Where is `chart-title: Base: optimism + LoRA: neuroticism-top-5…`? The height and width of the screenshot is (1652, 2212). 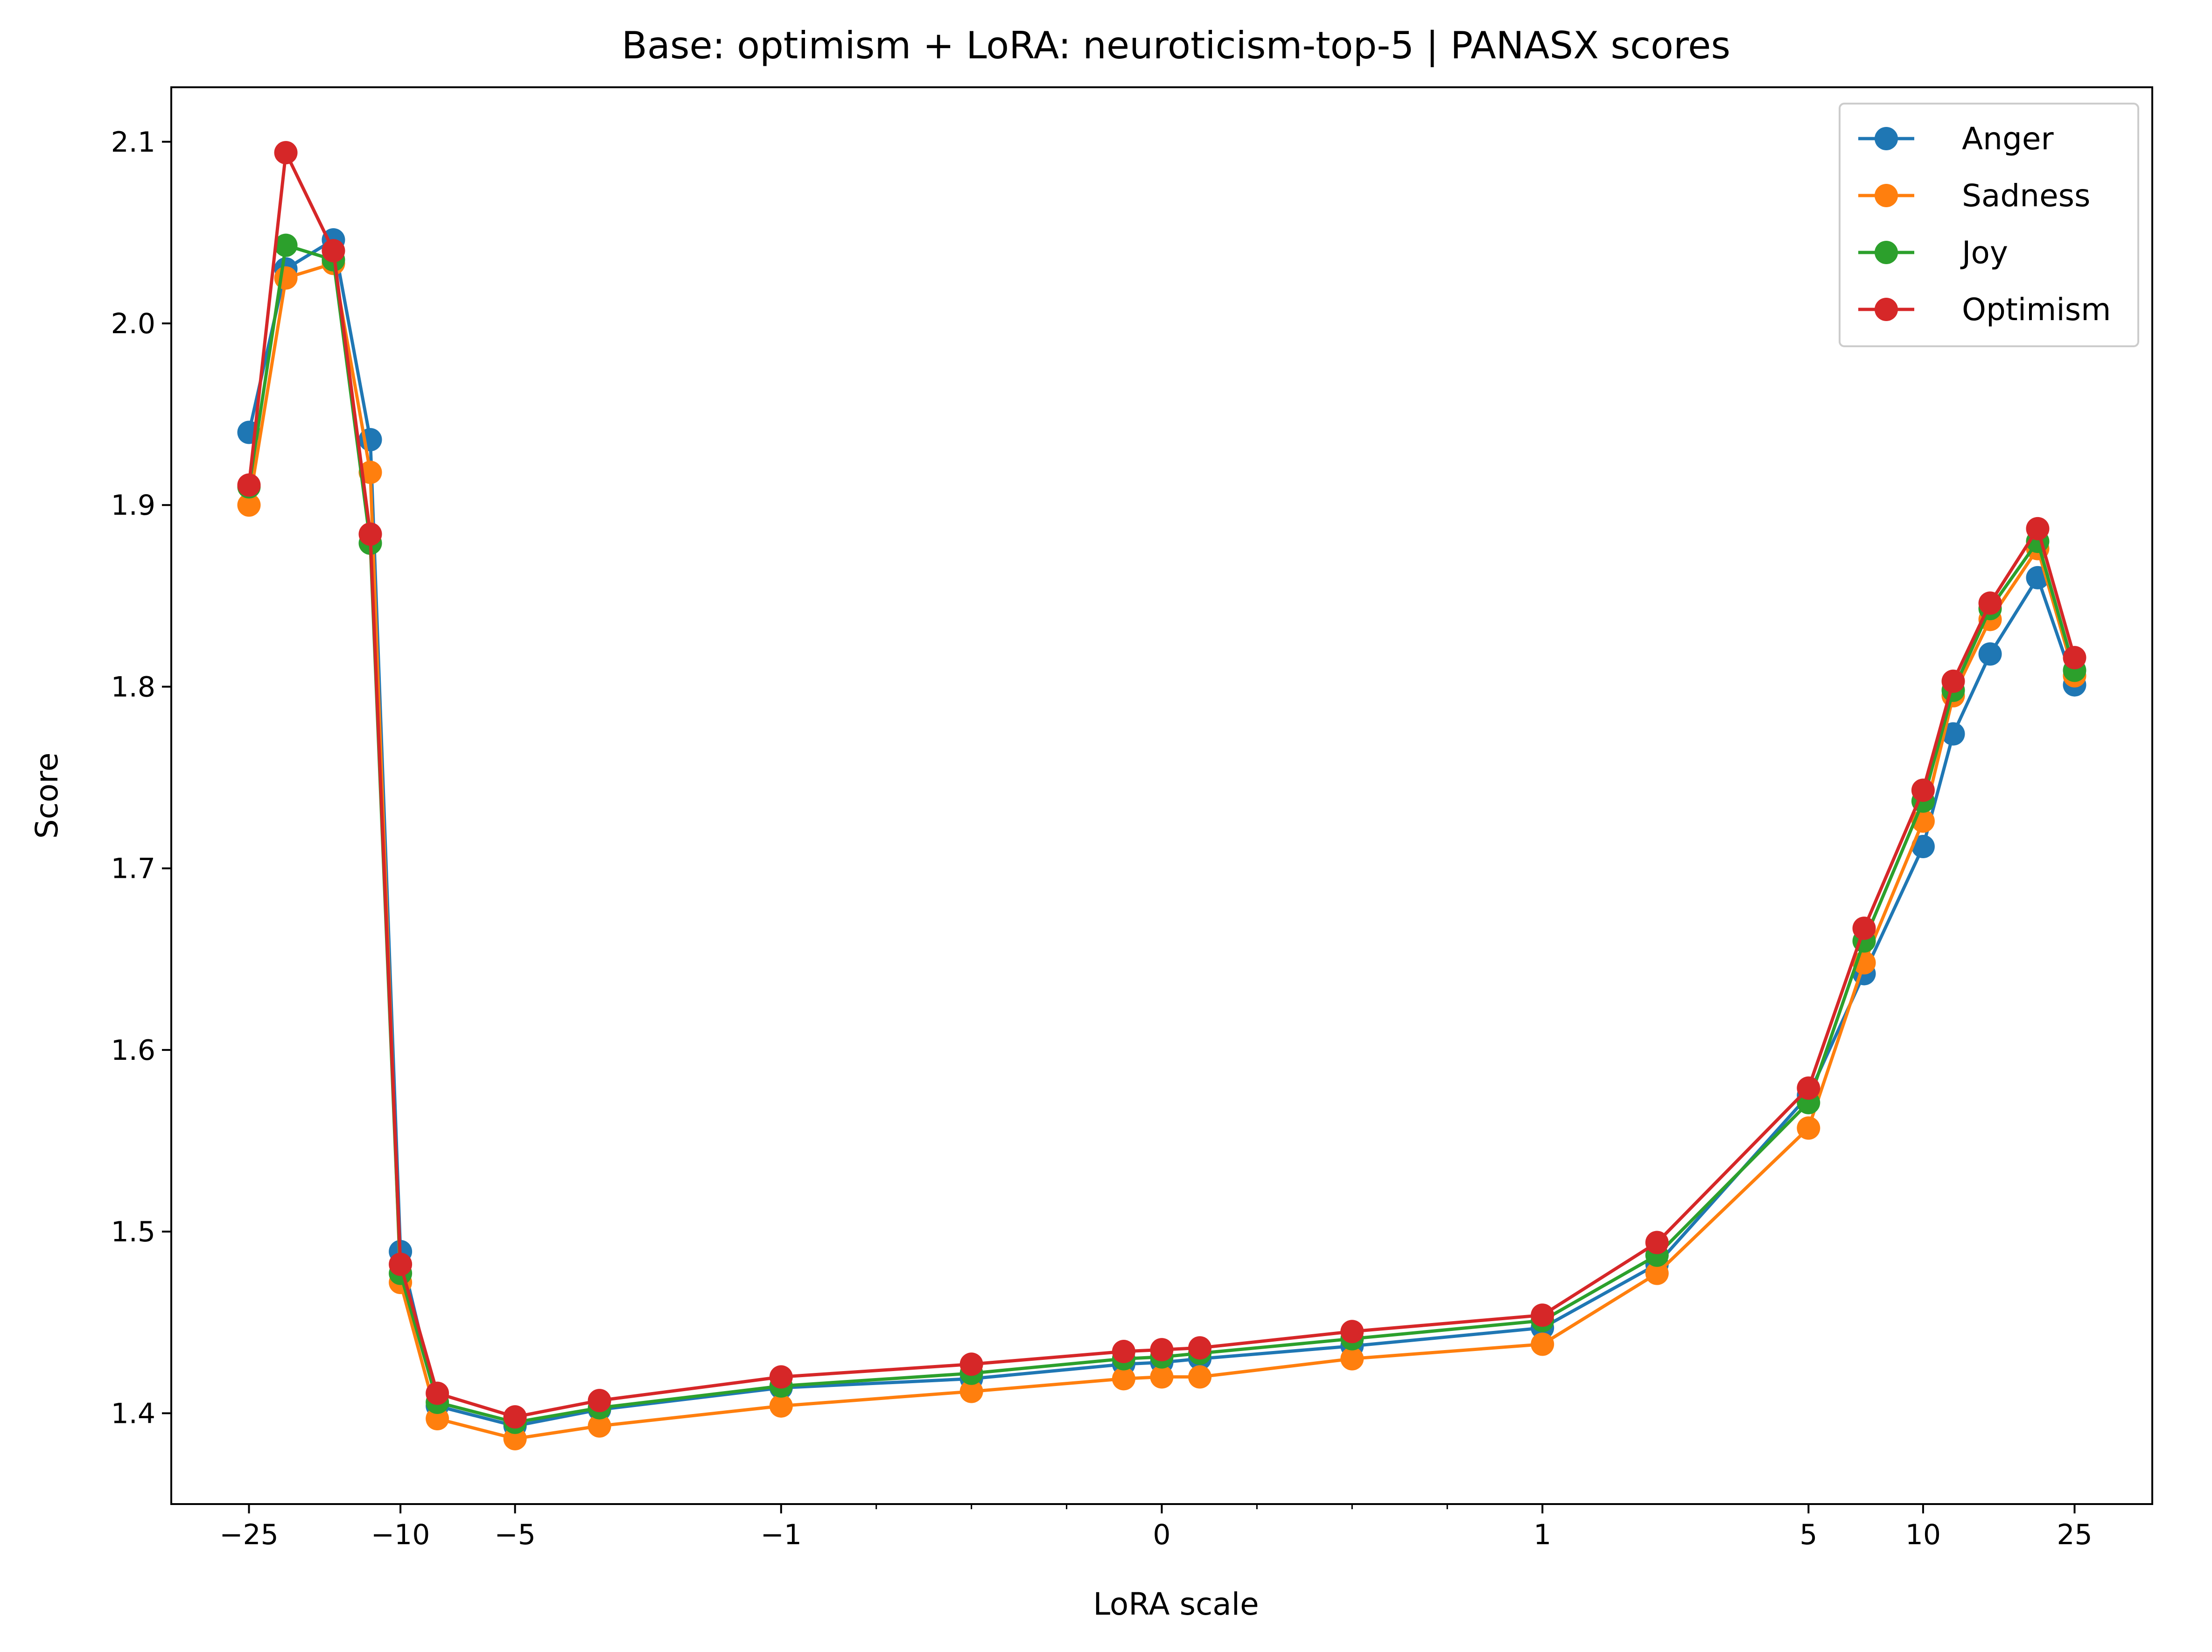
chart-title: Base: optimism + LoRA: neuroticism-top-5… is located at coordinates (1176, 46).